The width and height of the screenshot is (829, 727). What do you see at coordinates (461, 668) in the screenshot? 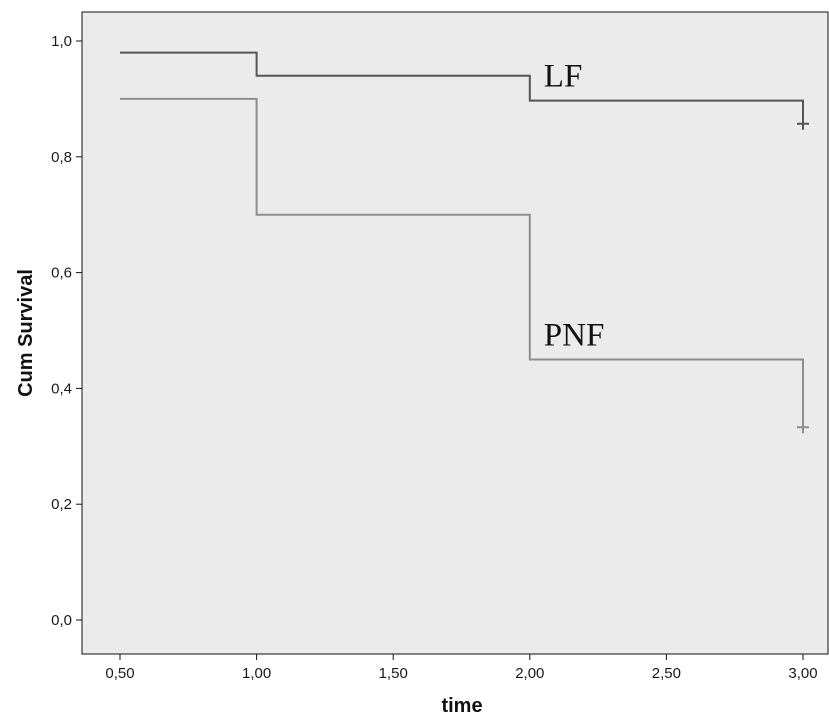
I see `x-axis-ticks: 0,50 1,00 1,50 2,00 2,50 3,00` at bounding box center [461, 668].